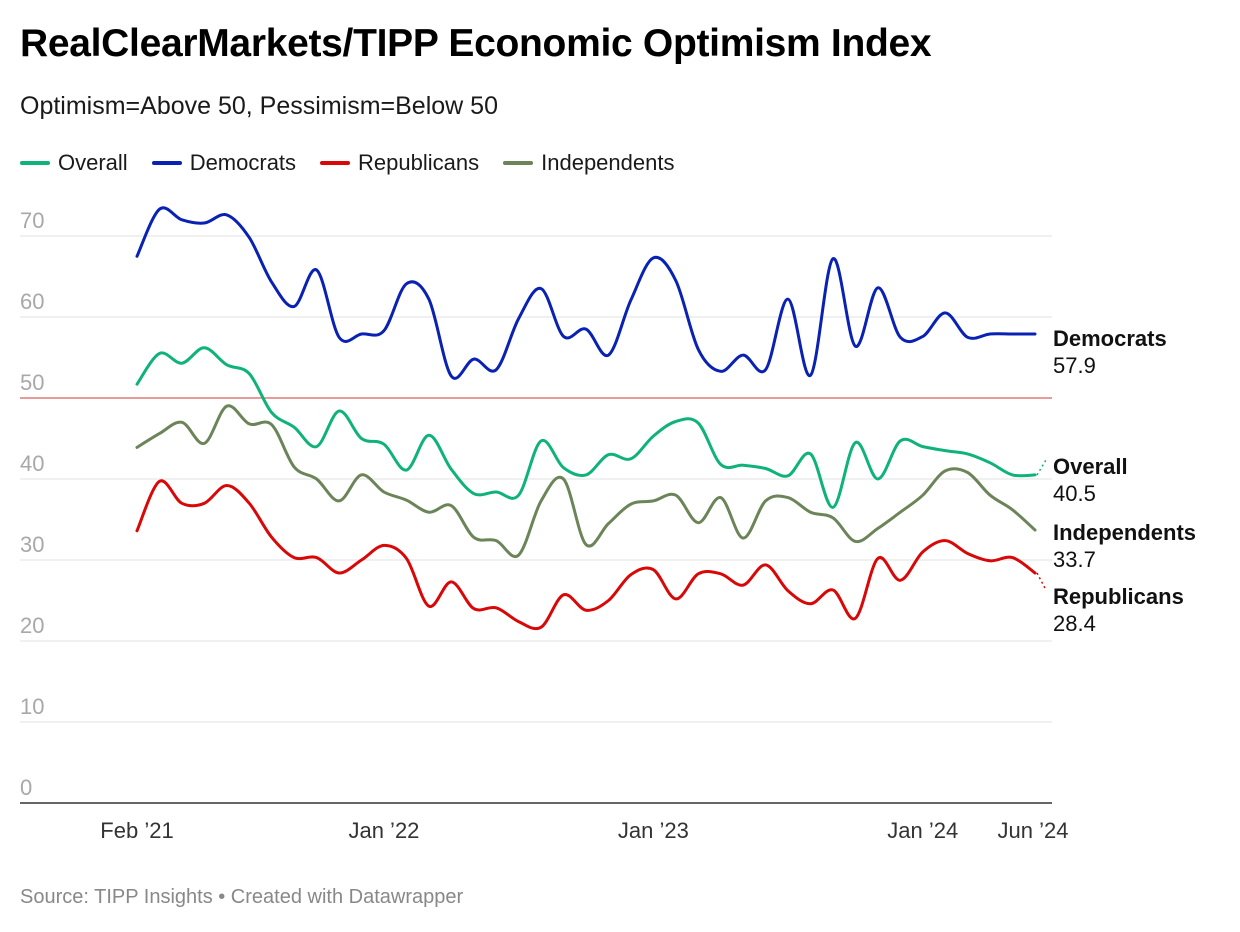 This screenshot has height=932, width=1240. Describe the element at coordinates (1124, 532) in the screenshot. I see `end-label-name-independents: Independents` at that location.